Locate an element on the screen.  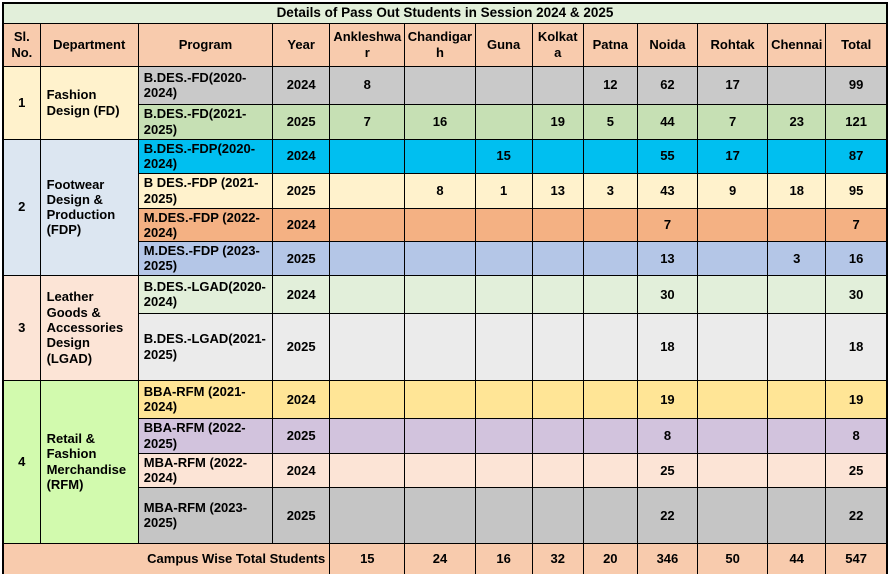
value-cell: 121 is located at coordinates (856, 121).